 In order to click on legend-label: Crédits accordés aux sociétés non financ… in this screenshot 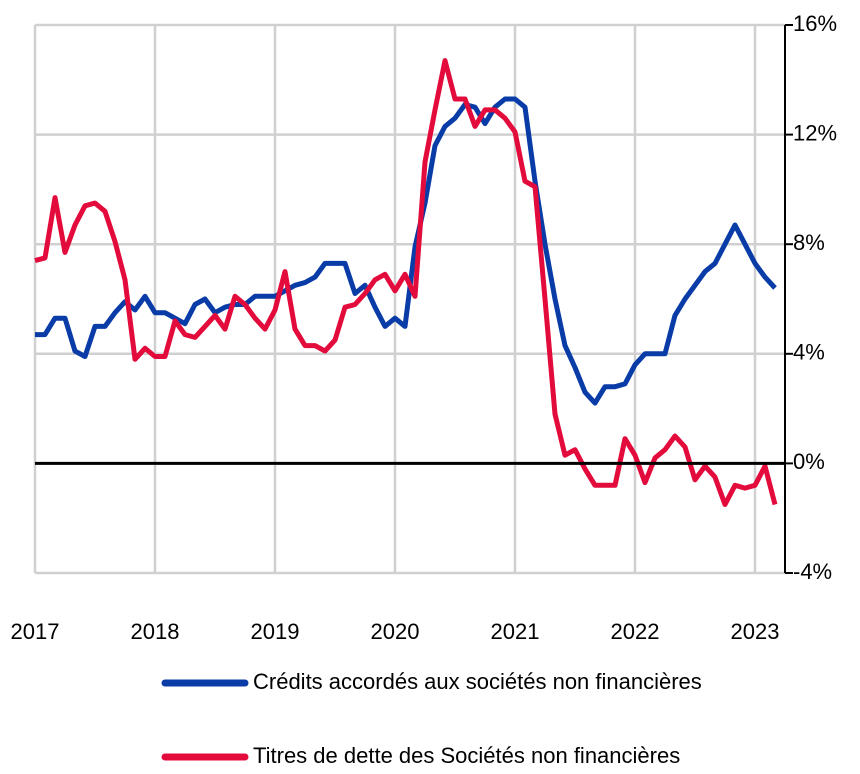, I will do `click(477, 681)`.